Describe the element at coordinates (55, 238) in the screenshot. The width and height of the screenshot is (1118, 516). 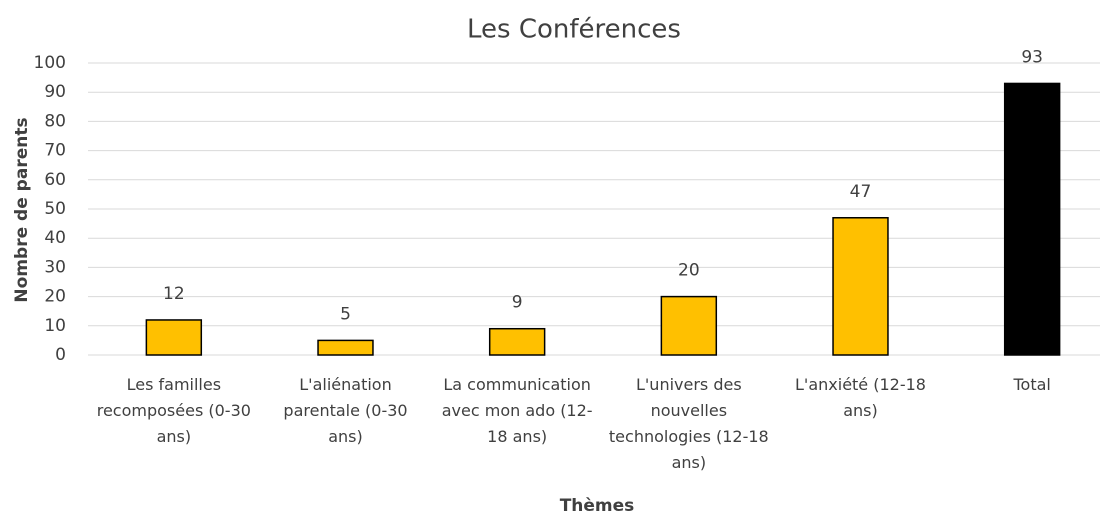
I see `y-tick-label: 40` at that location.